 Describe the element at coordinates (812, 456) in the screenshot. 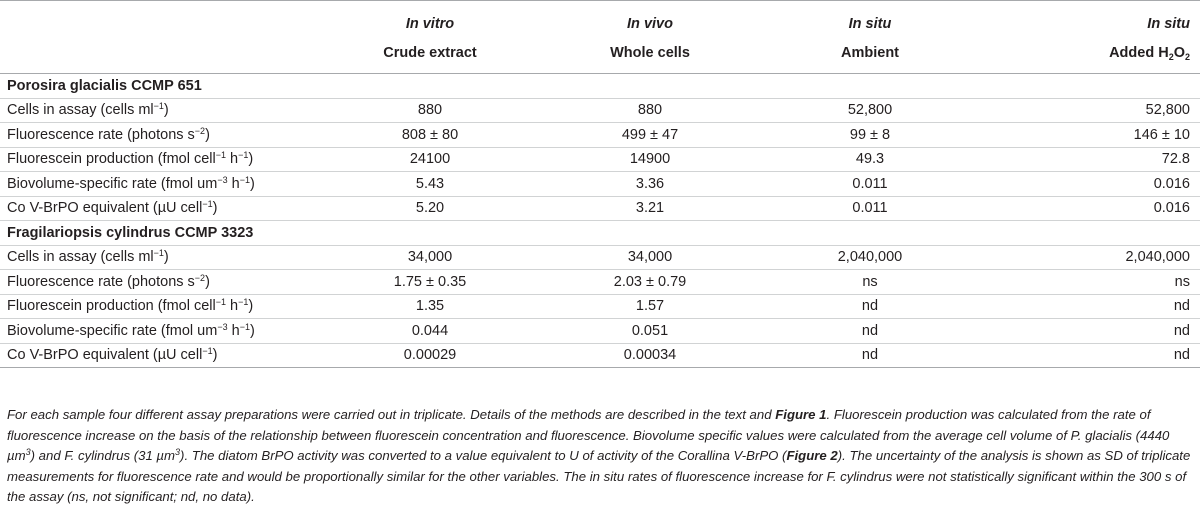

I see `figure-ref-link: Figure 2` at that location.